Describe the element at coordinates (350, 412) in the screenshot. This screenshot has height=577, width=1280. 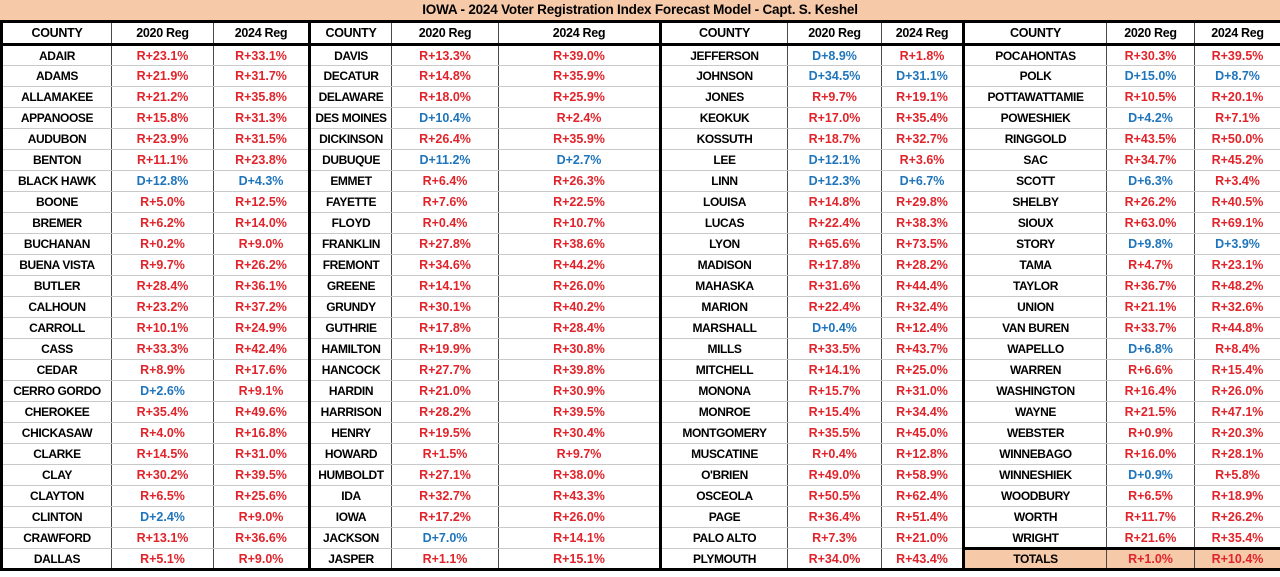
I see `county-cell: HARRISON` at that location.